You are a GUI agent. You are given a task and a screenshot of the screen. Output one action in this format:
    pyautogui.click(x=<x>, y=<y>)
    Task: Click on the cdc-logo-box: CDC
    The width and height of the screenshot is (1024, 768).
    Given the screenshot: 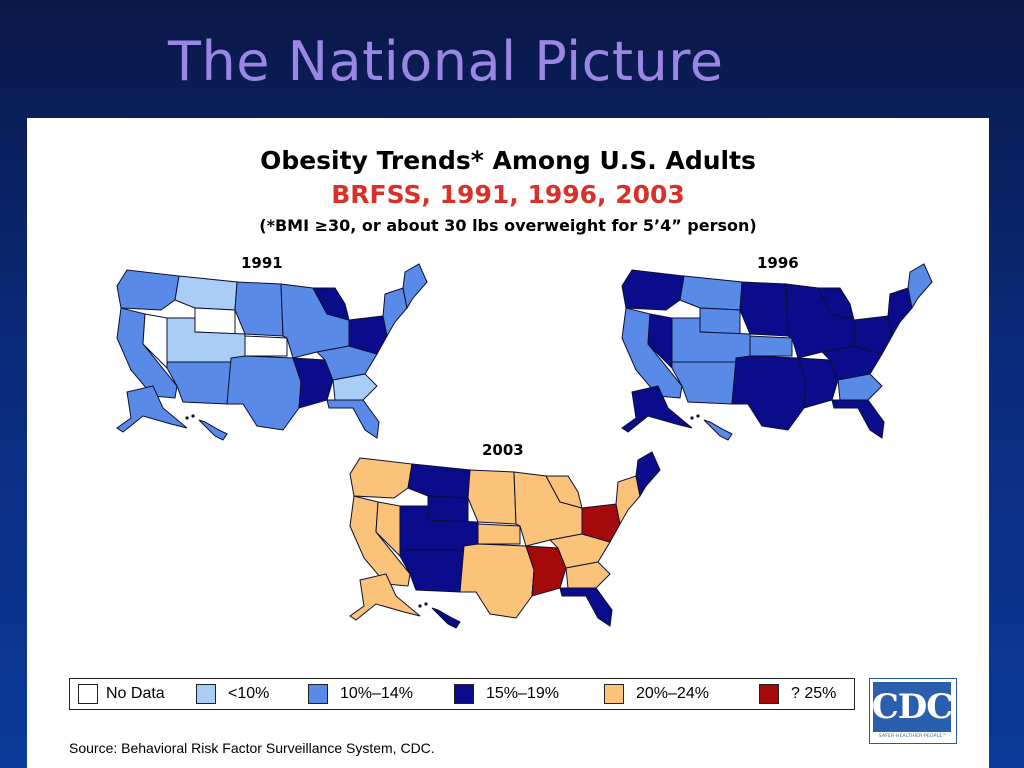 What is the action you would take?
    pyautogui.click(x=912, y=707)
    